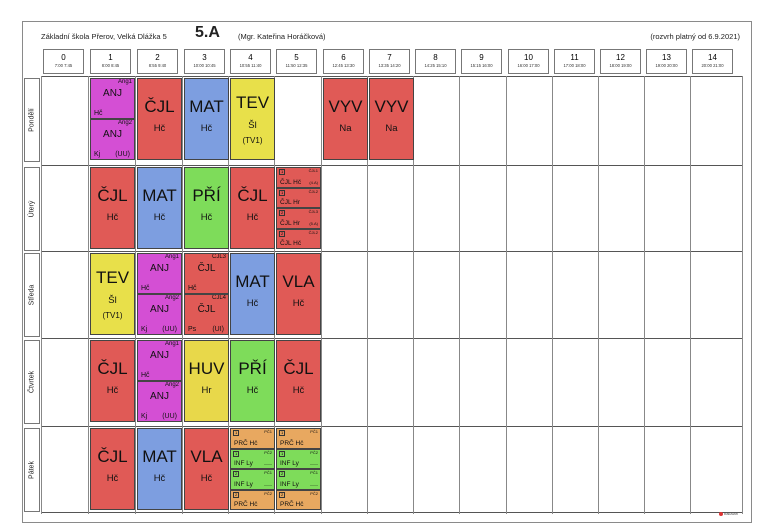 This screenshot has height=532, width=768. Describe the element at coordinates (218, 329) in the screenshot. I see `lesson-room: (UI)` at that location.